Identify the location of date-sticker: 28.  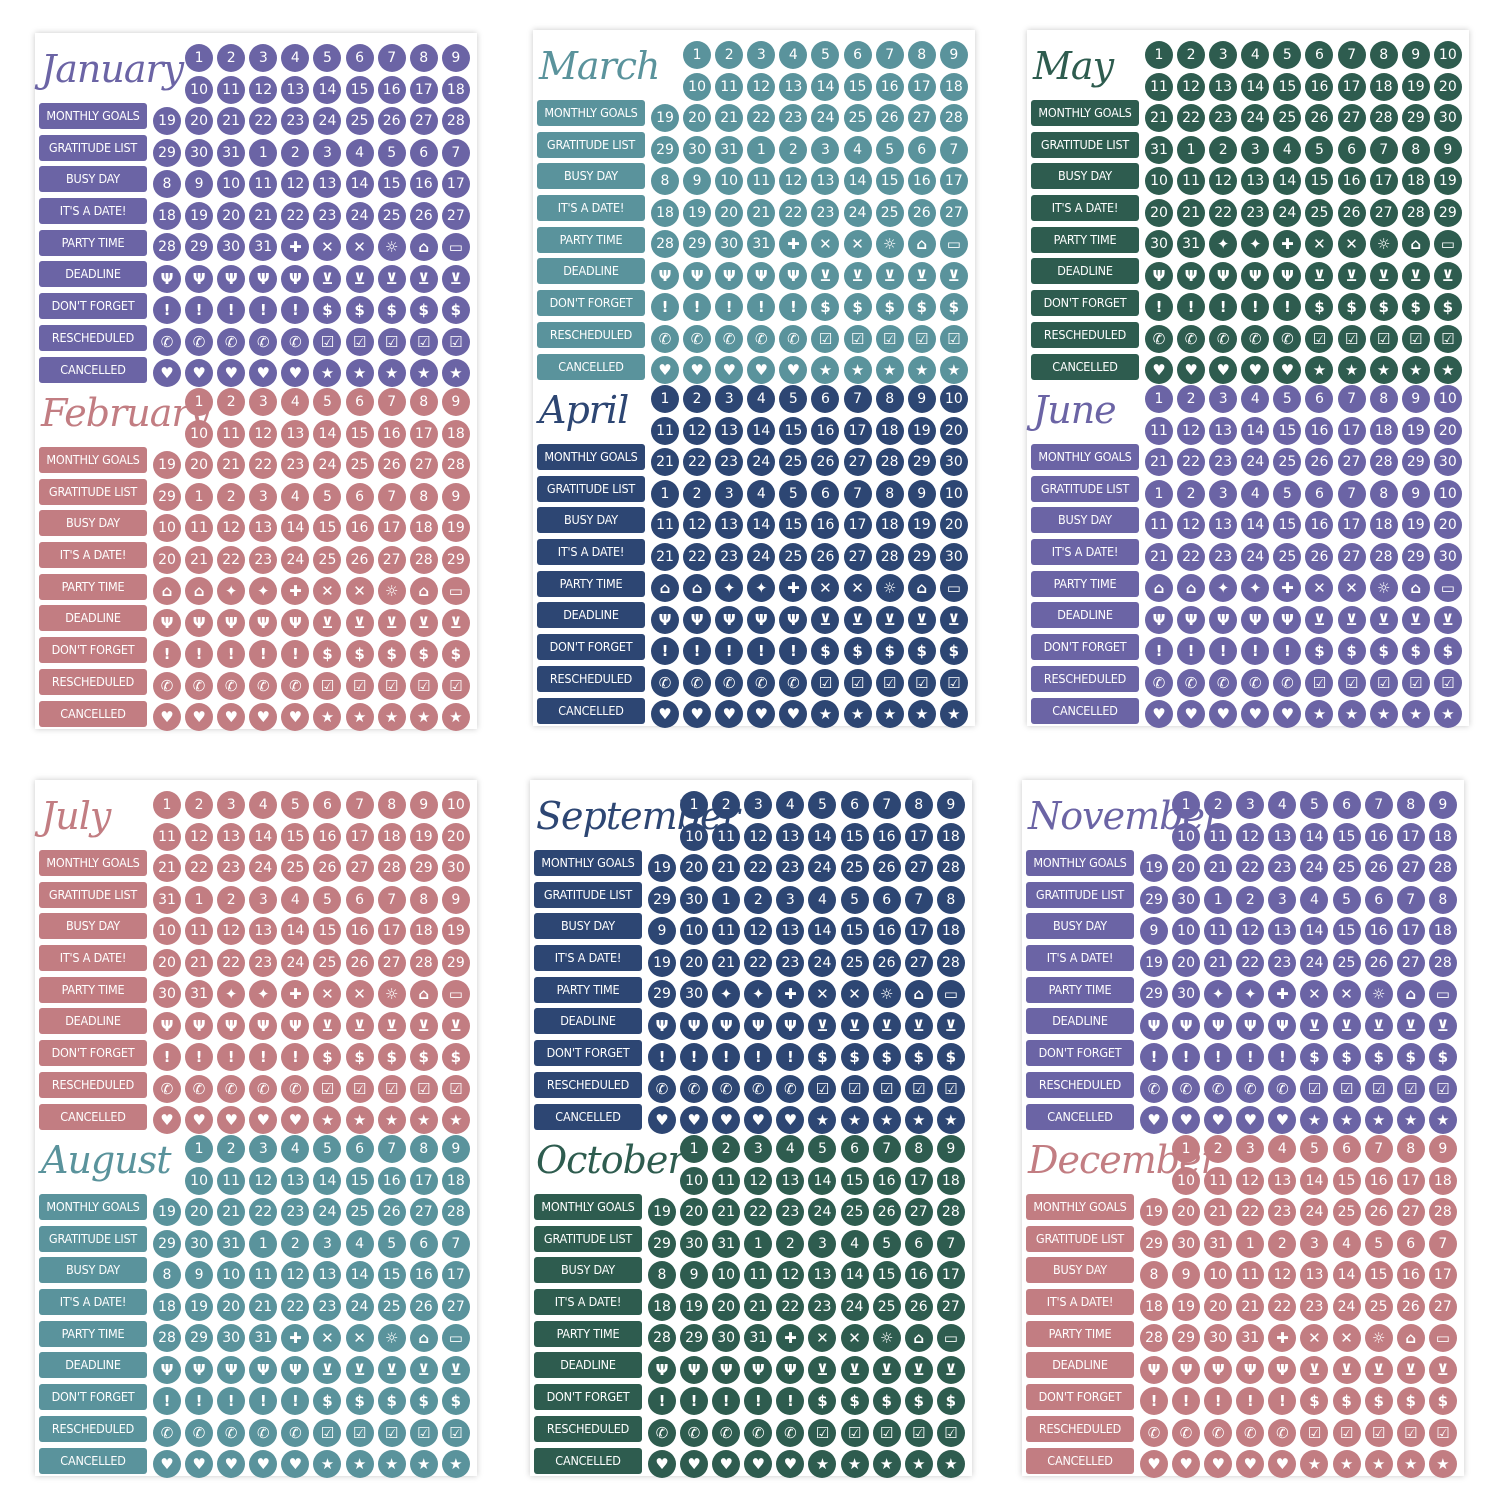
(1383, 556).